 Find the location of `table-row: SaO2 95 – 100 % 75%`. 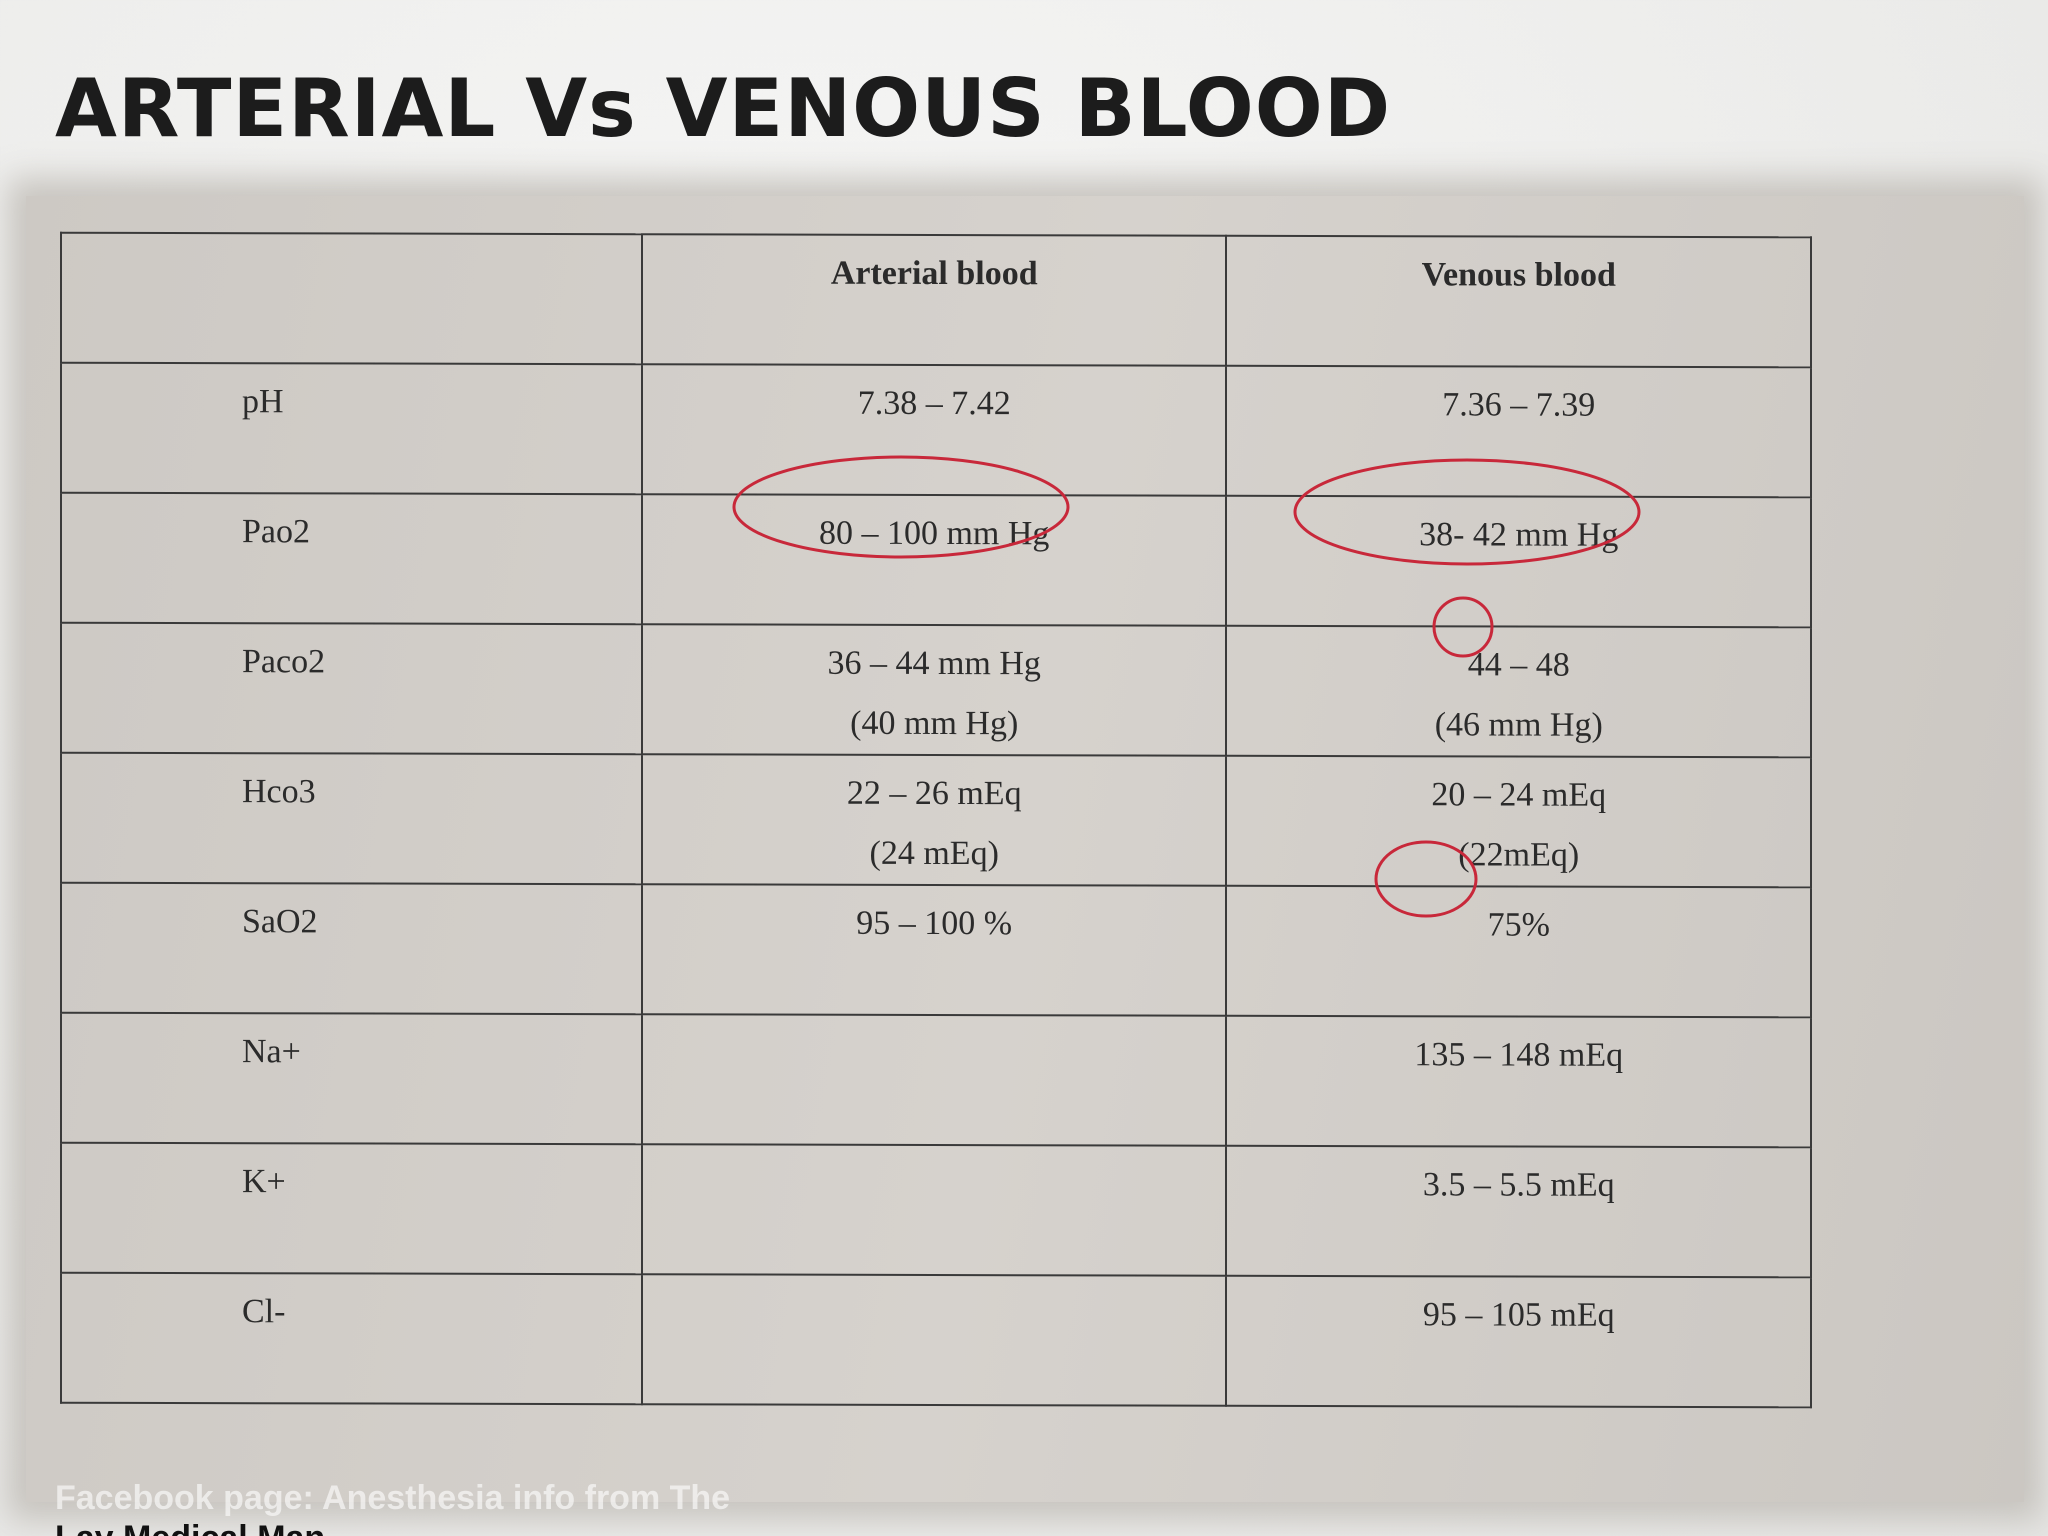

table-row: SaO2 95 – 100 % 75% is located at coordinates (936, 950).